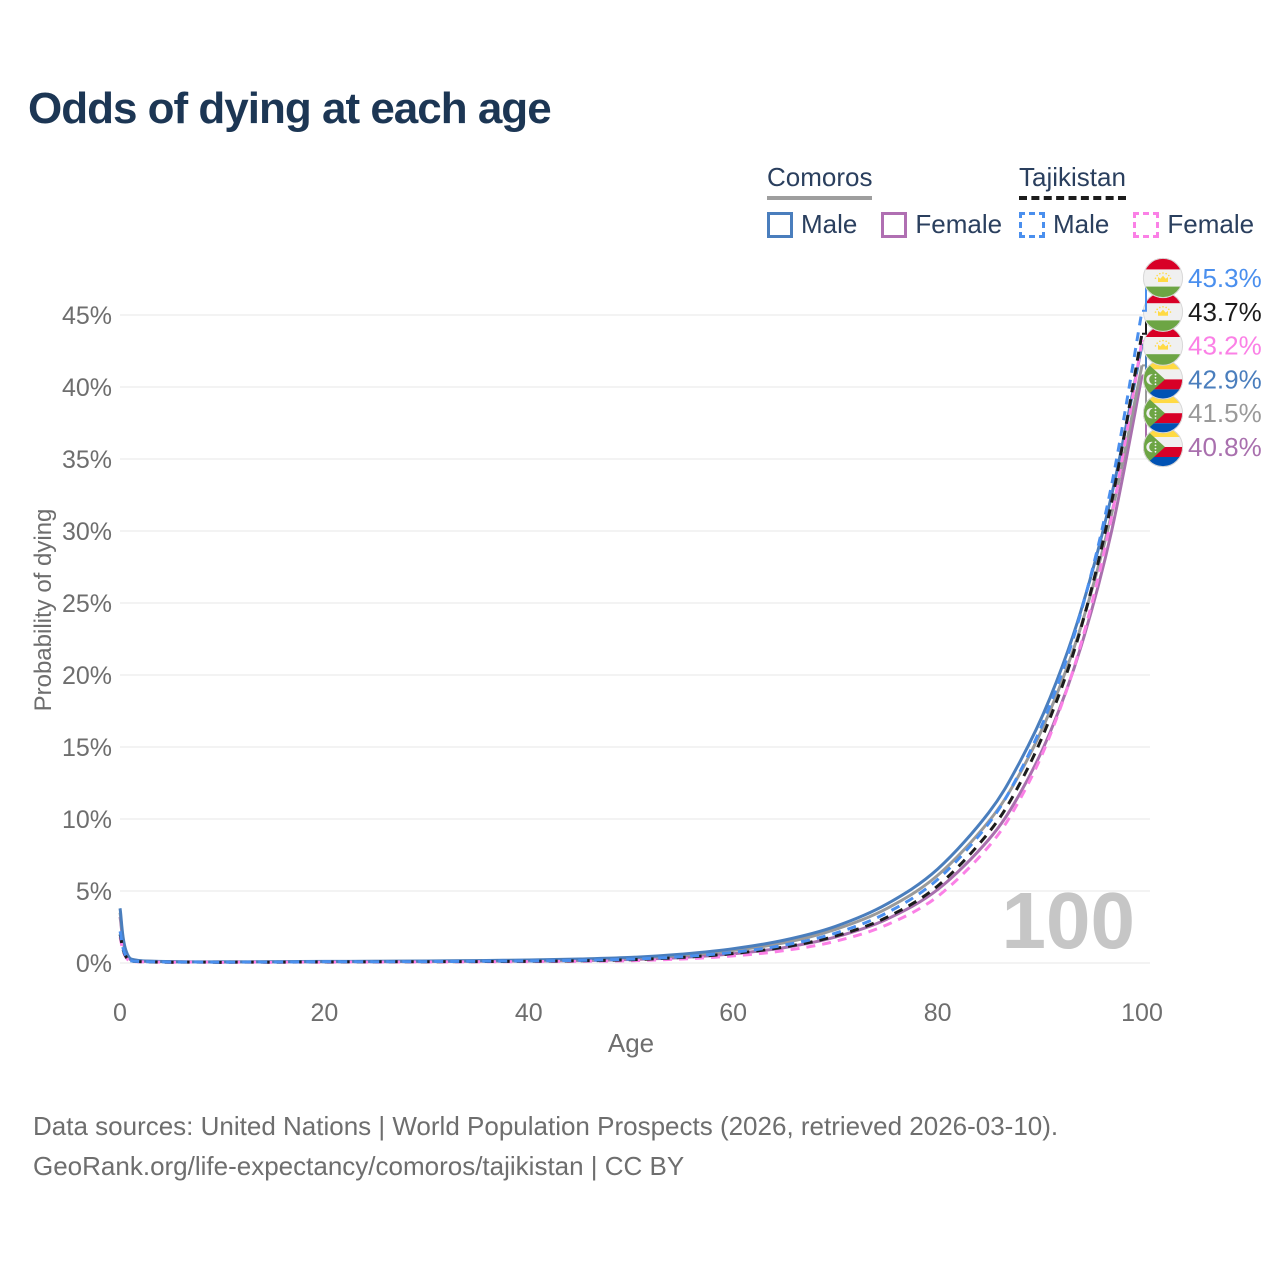 Image resolution: width=1280 pixels, height=1280 pixels. I want to click on flag-border, so click(1163, 278).